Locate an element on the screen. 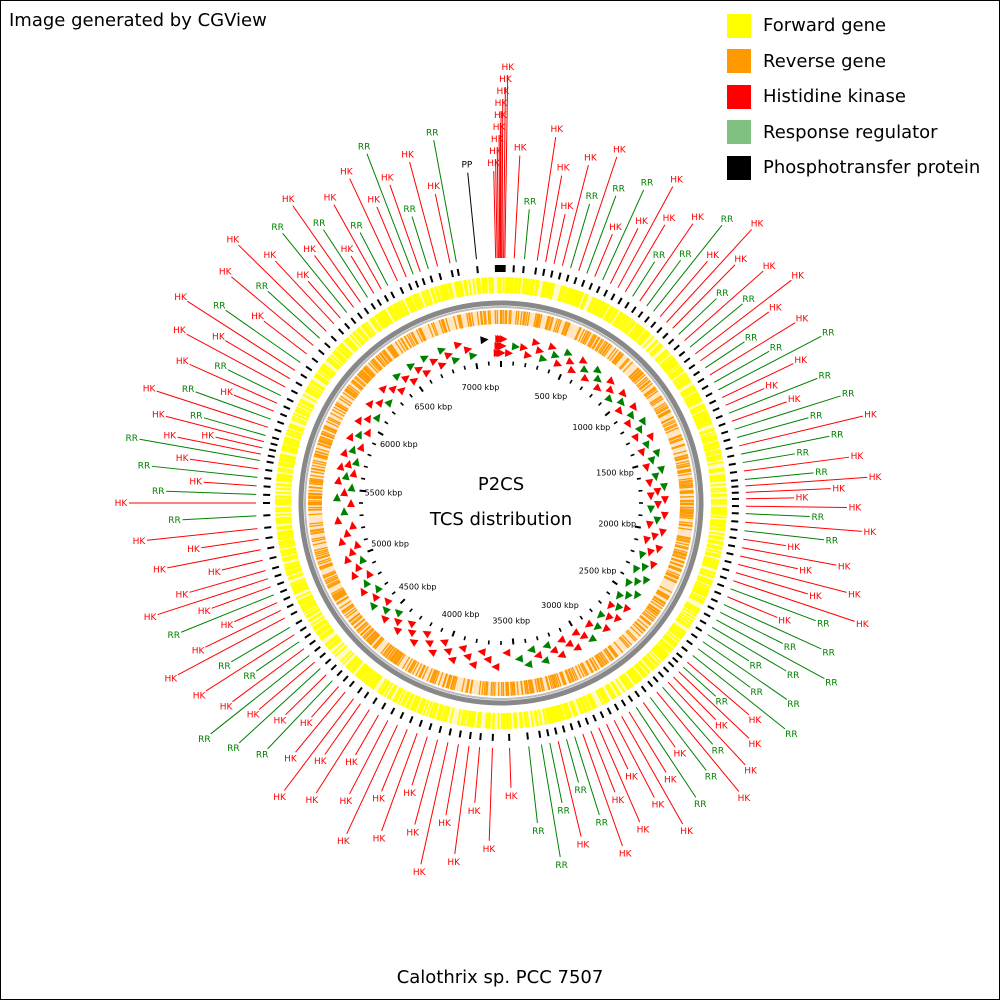 The height and width of the screenshot is (1000, 1000). rr-label: RR is located at coordinates (793, 705).